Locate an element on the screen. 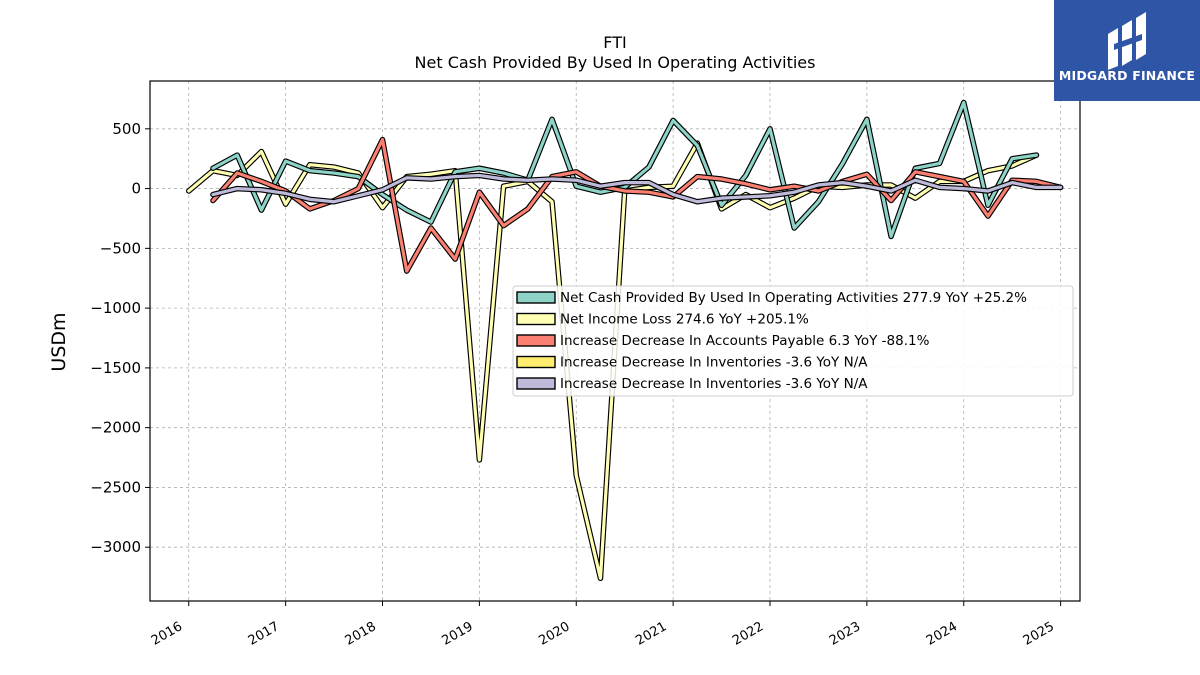 The image size is (1200, 675). legend-box is located at coordinates (793, 341).